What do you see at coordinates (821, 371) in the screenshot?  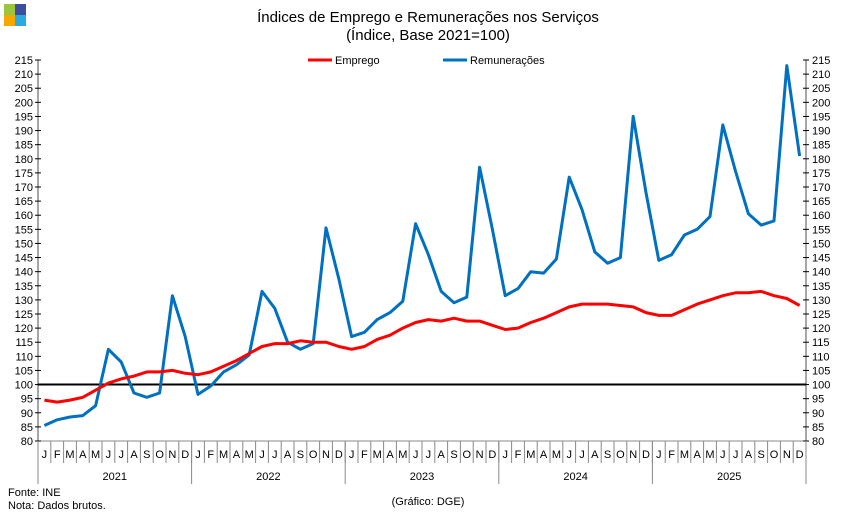 I see `y-tick-label-right: 105` at bounding box center [821, 371].